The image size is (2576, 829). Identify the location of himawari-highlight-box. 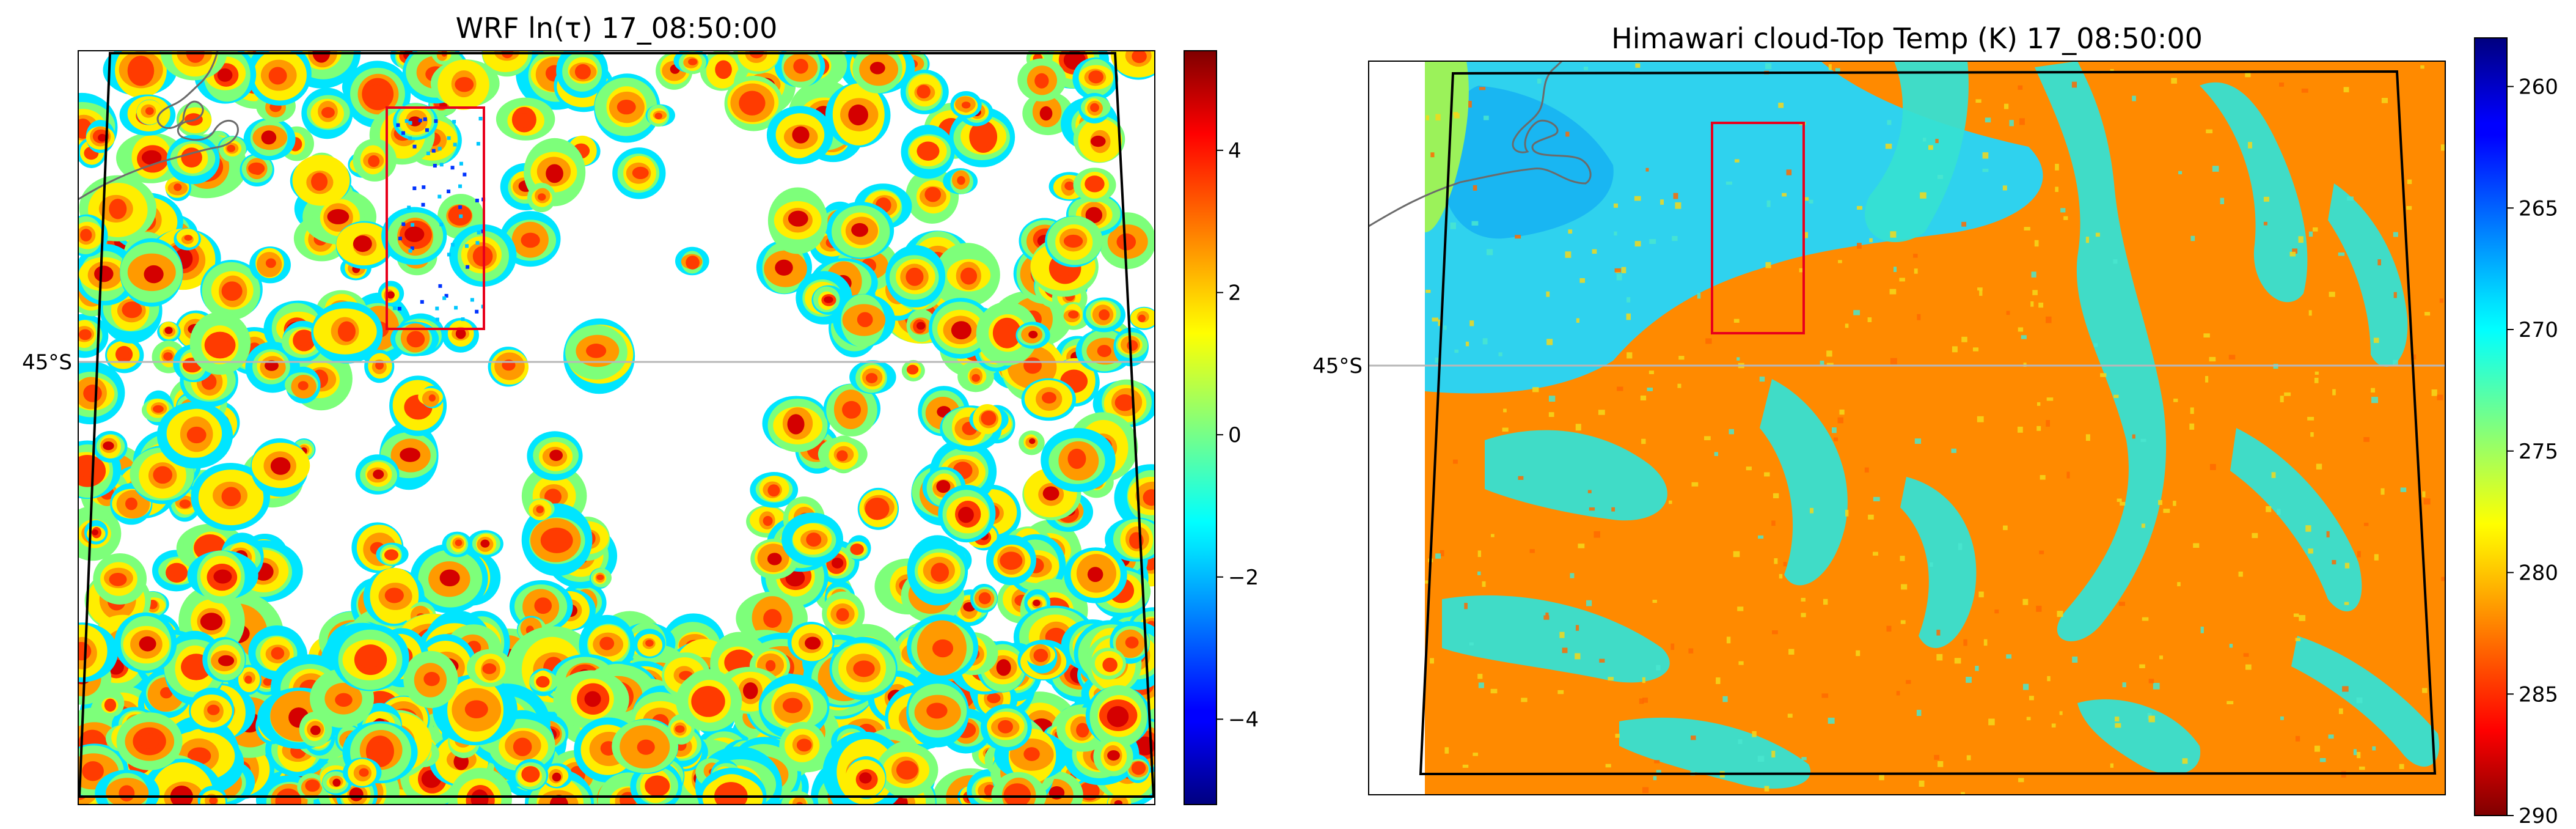
(1758, 228).